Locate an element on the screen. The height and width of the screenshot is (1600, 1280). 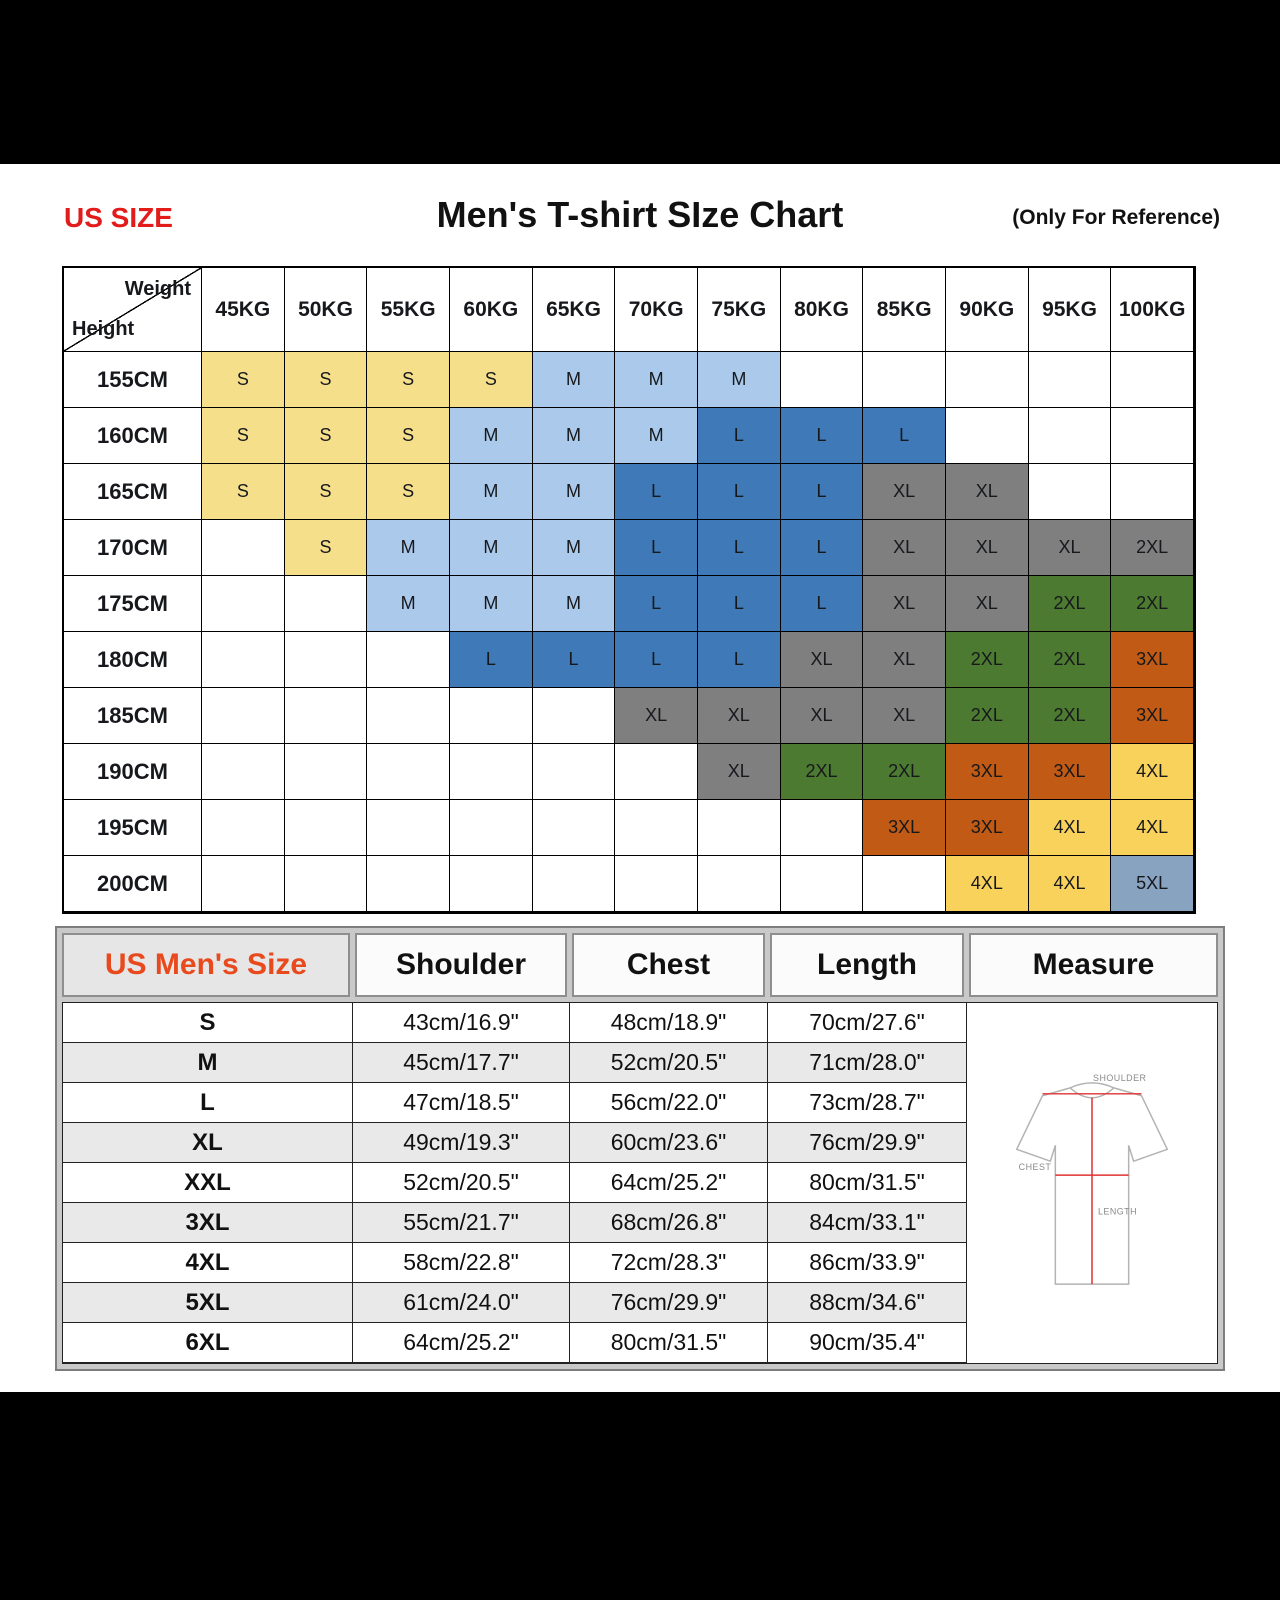
measurement-value: 70cm/27.6" is located at coordinates (867, 1023).